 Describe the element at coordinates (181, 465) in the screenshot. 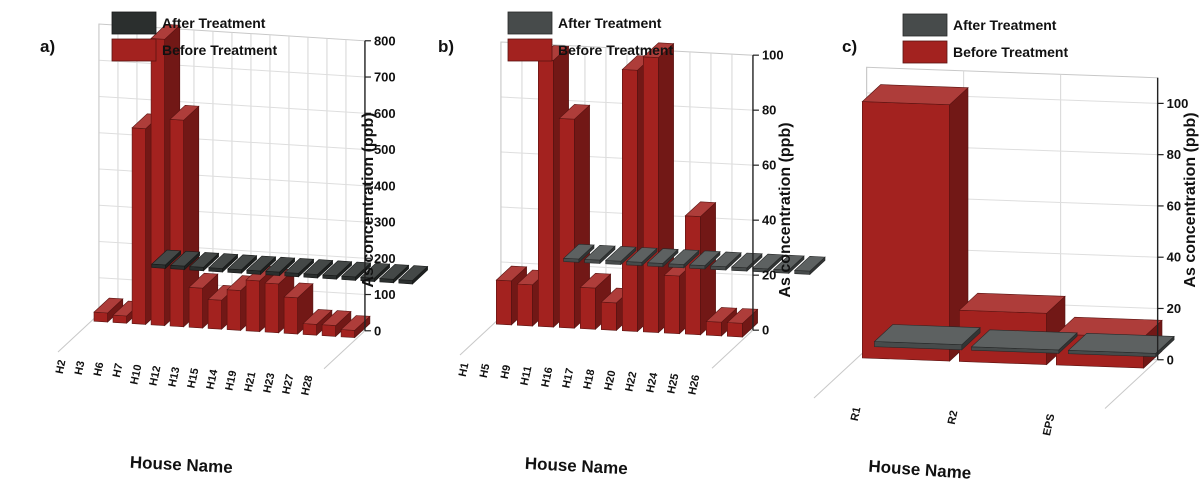

I see `x-axis-title: House Name` at that location.